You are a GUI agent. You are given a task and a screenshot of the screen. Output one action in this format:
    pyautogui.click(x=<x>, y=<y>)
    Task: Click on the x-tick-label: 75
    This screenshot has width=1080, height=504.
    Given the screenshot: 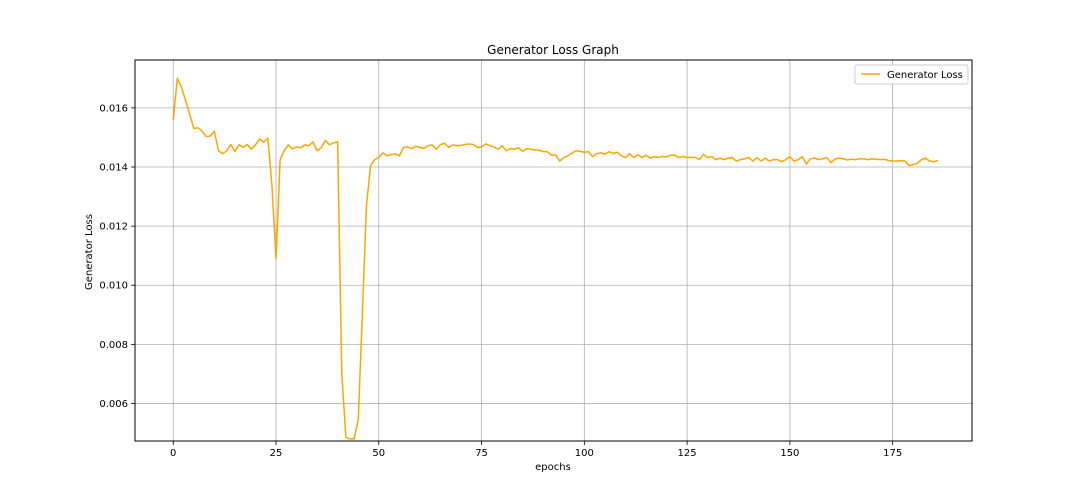 What is the action you would take?
    pyautogui.click(x=481, y=453)
    